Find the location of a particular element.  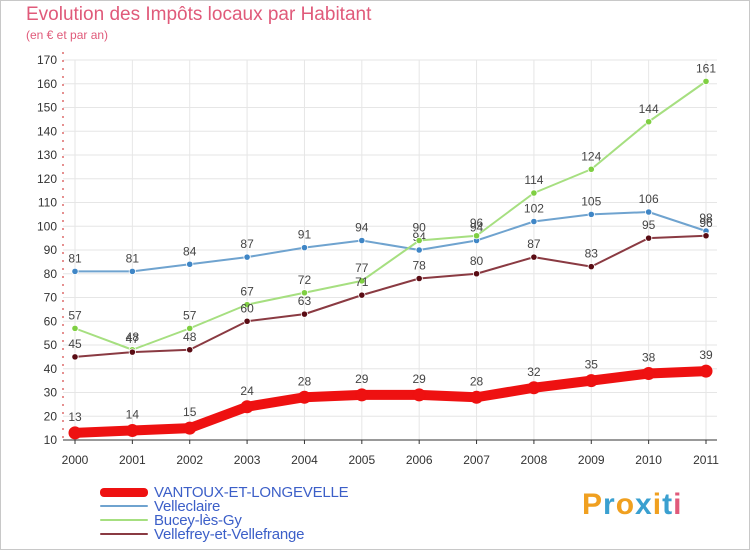

series-3-data-label: 83 is located at coordinates (592, 254).